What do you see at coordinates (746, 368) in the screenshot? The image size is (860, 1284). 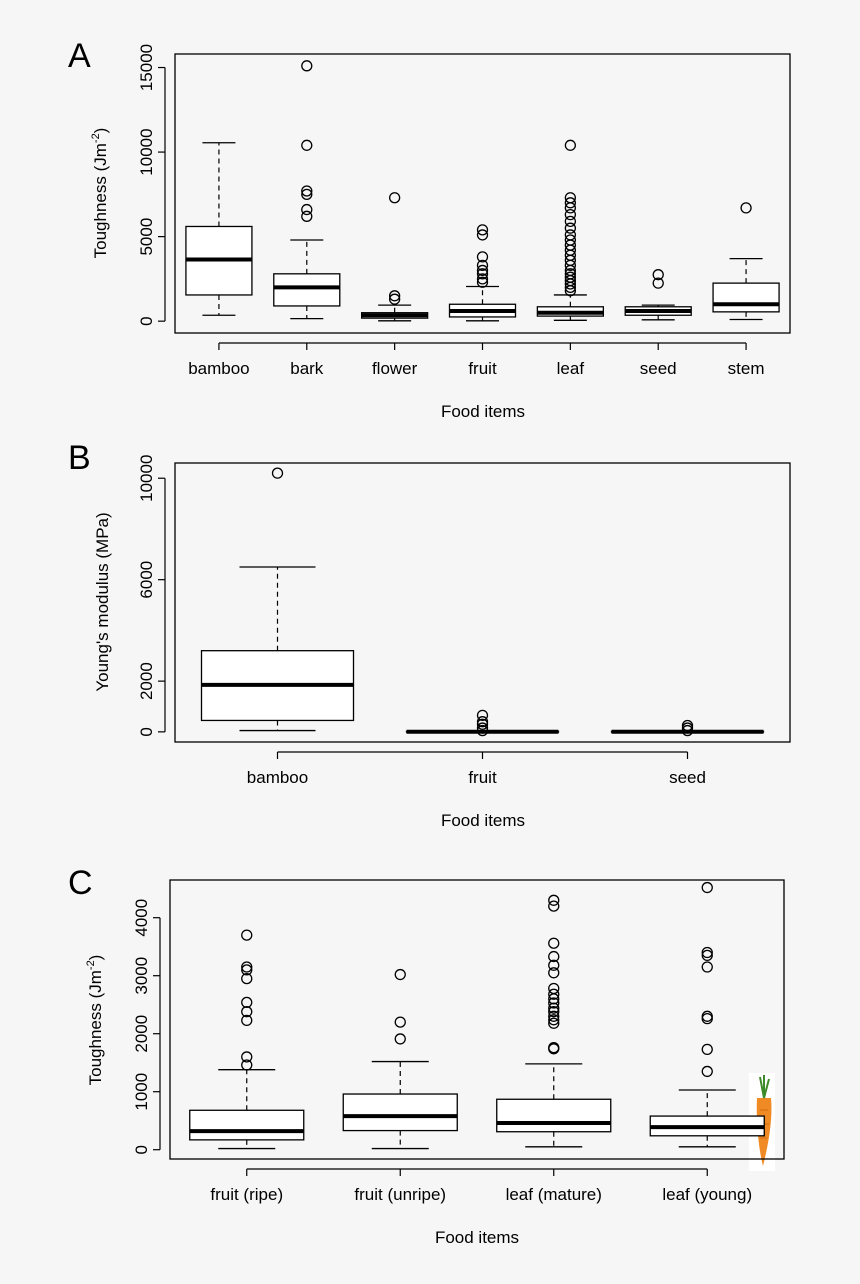 I see `x-tick-label: stem` at bounding box center [746, 368].